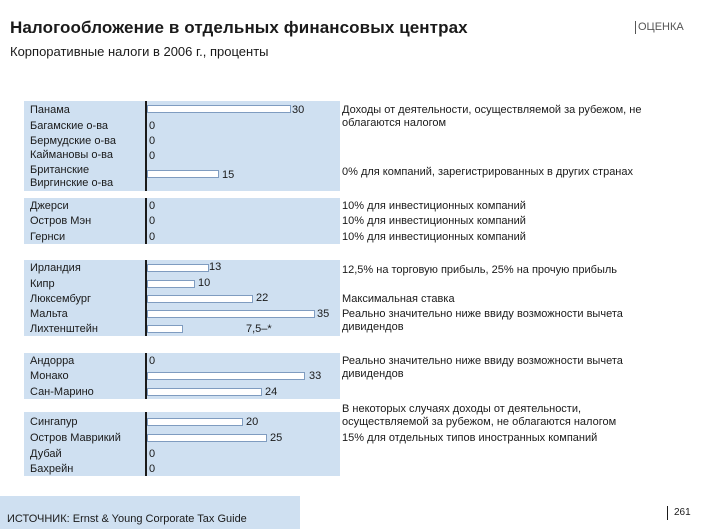 The height and width of the screenshot is (529, 706). I want to click on value-label: 20, so click(252, 422).